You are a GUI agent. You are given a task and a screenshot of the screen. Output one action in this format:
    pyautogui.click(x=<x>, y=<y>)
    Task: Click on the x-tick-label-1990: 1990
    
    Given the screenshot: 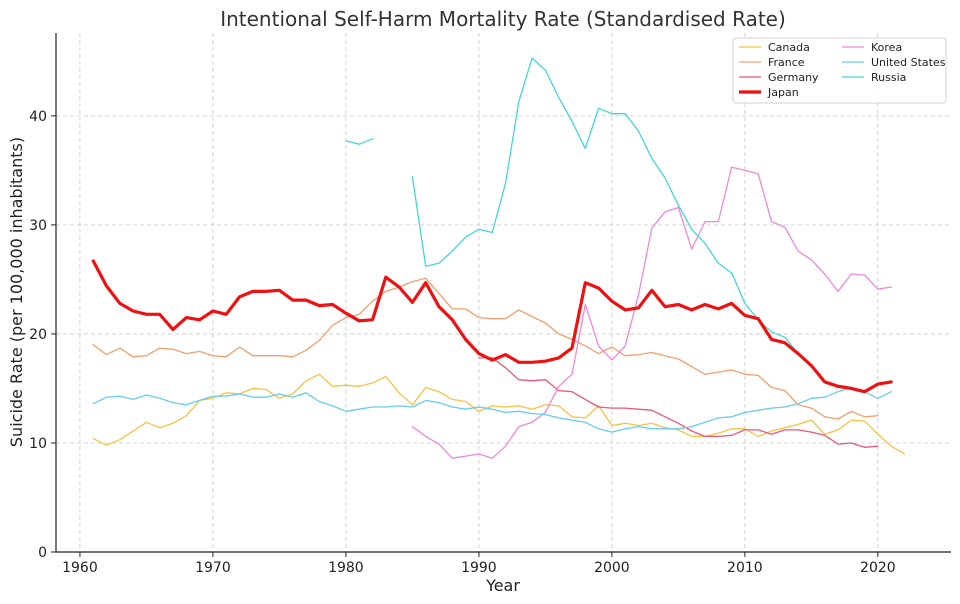 What is the action you would take?
    pyautogui.click(x=479, y=568)
    